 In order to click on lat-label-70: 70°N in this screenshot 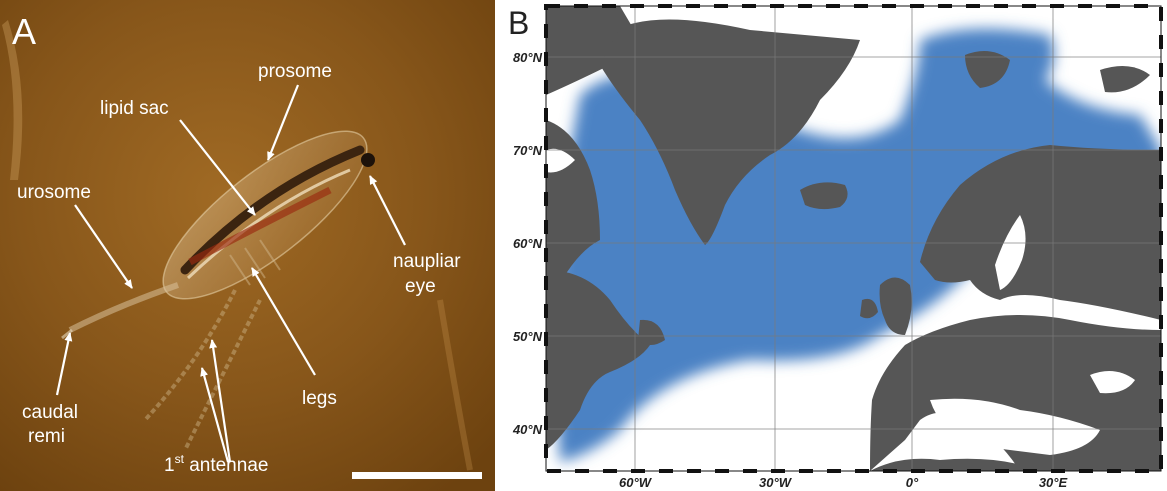, I will do `click(528, 150)`.